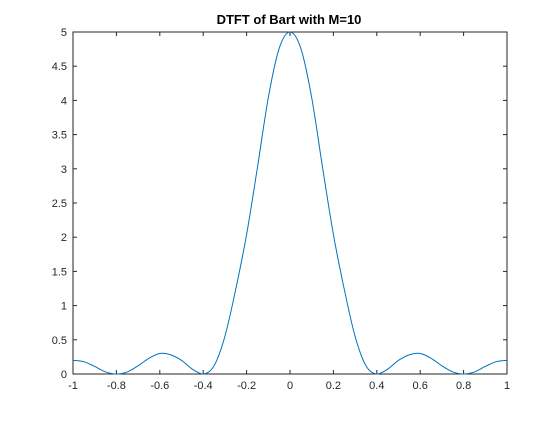 The image size is (560, 425). I want to click on y-tick-label: 1, so click(64, 307).